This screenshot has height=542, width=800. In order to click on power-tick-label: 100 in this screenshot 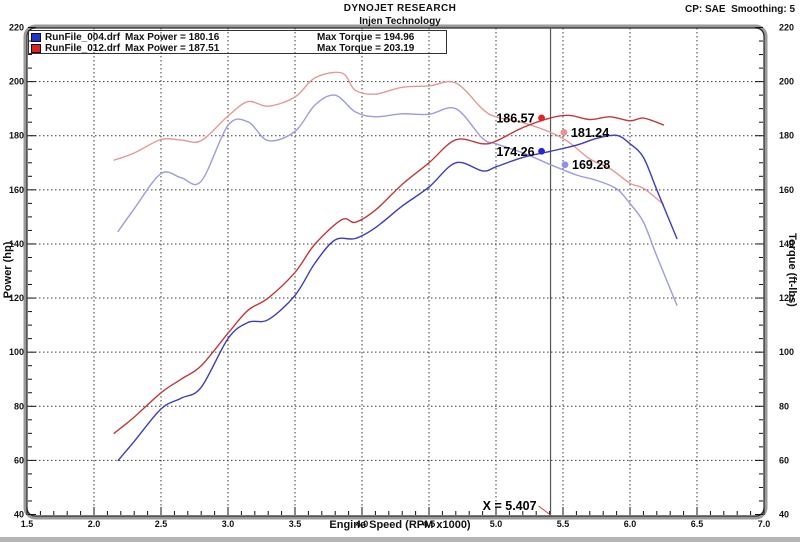, I will do `click(16, 352)`.